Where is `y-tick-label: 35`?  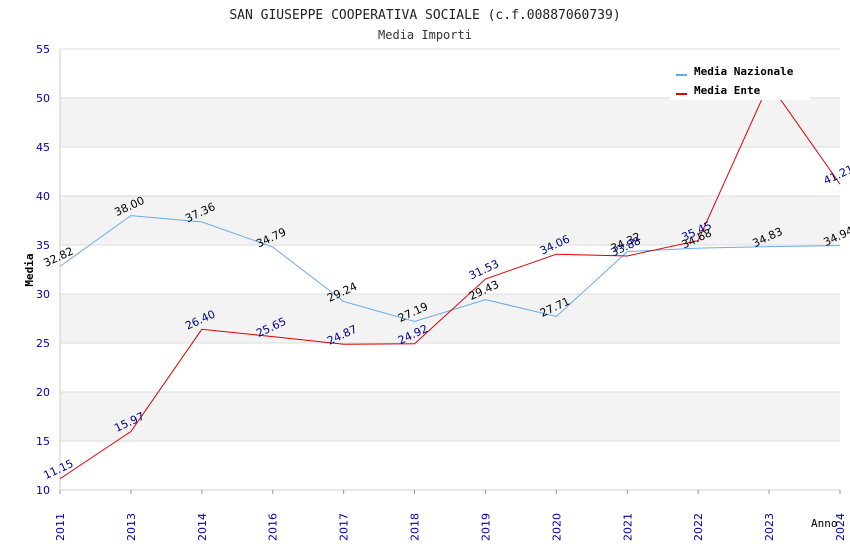 y-tick-label: 35 is located at coordinates (43, 245).